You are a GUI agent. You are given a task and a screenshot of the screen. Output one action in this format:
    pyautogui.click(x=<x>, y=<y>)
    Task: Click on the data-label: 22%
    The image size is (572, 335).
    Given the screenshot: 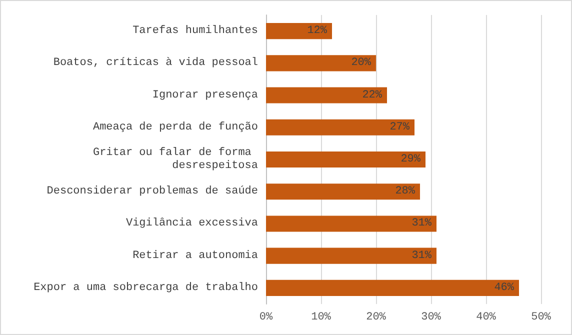 What is the action you would take?
    pyautogui.click(x=372, y=95)
    